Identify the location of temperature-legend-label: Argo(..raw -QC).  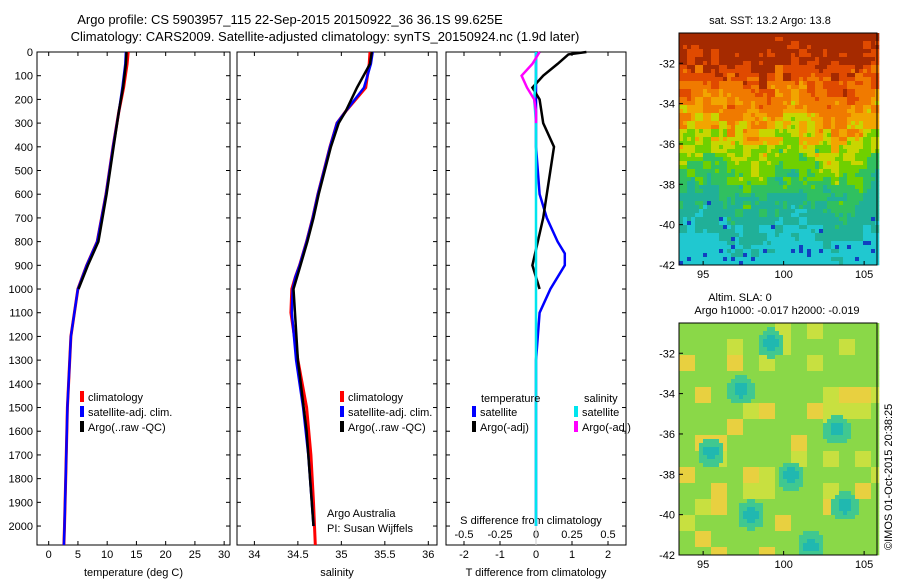
(127, 428).